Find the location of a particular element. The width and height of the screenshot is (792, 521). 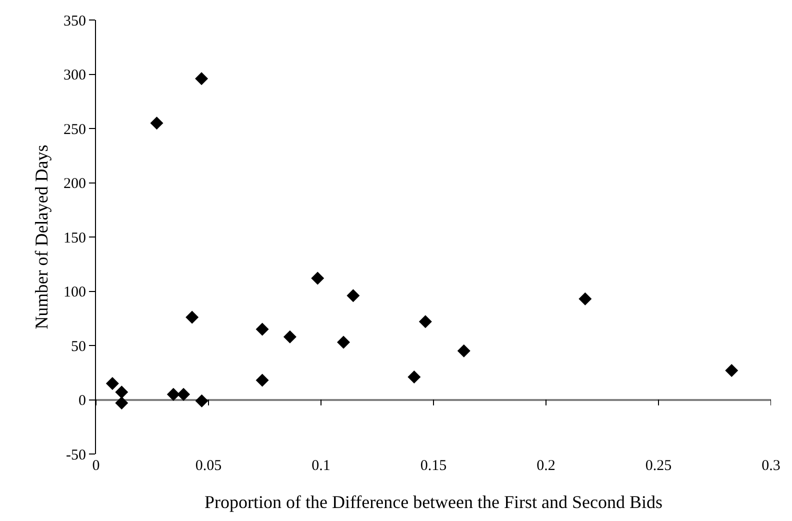

y-tick-label: 100 is located at coordinates (75, 292).